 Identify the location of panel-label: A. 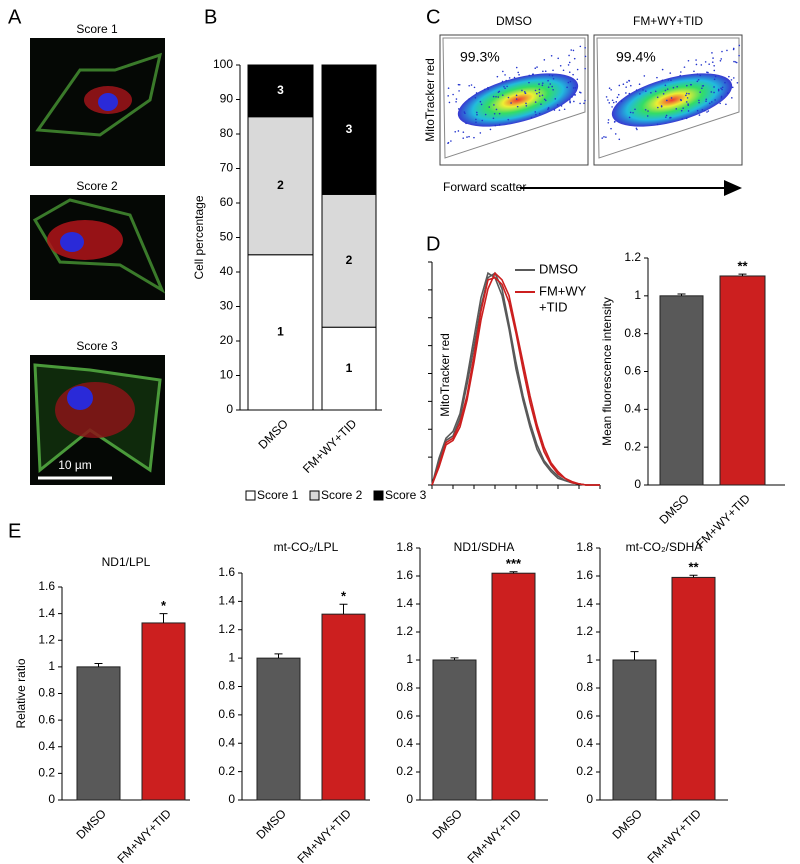
(15, 17).